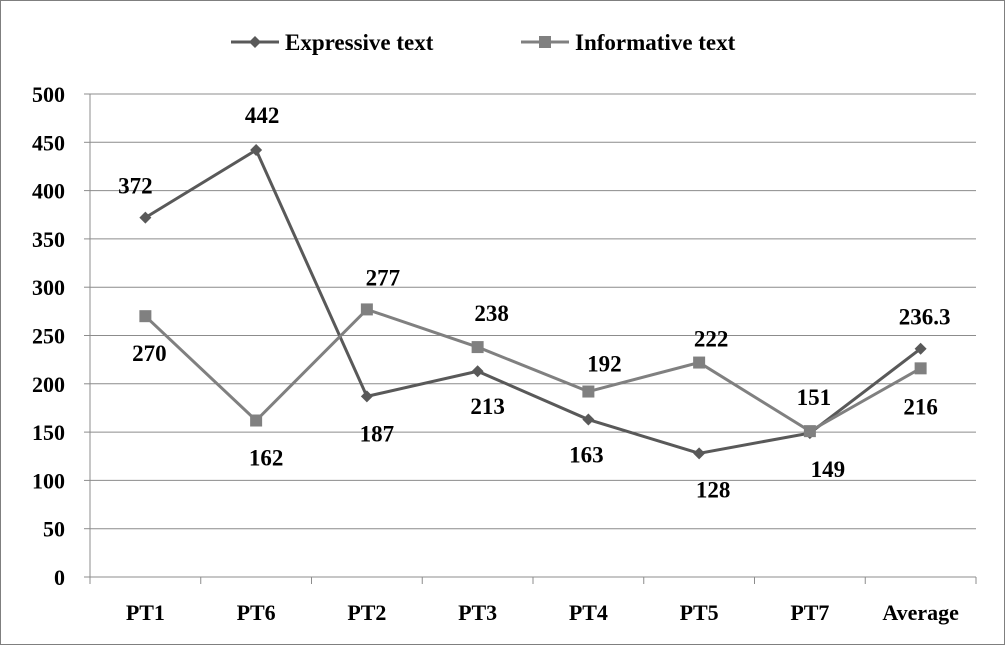  Describe the element at coordinates (920, 368) in the screenshot. I see `point-informative-average` at that location.